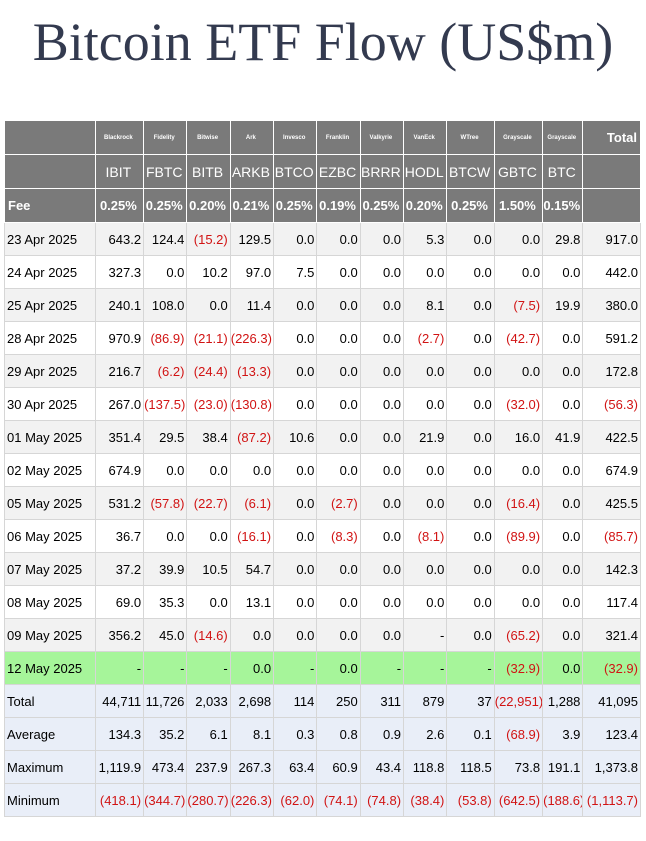 This screenshot has width=646, height=841. Describe the element at coordinates (563, 800) in the screenshot. I see `flow-cell: (188.6)` at that location.